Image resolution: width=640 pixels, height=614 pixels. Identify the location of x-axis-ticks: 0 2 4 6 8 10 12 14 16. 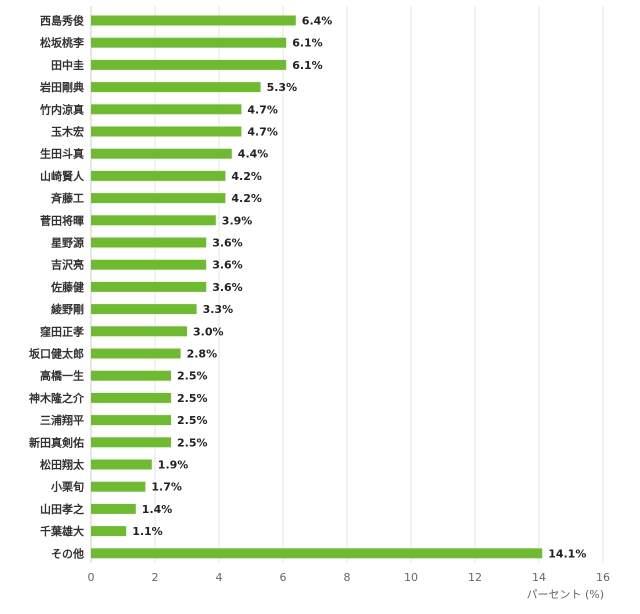
(349, 577).